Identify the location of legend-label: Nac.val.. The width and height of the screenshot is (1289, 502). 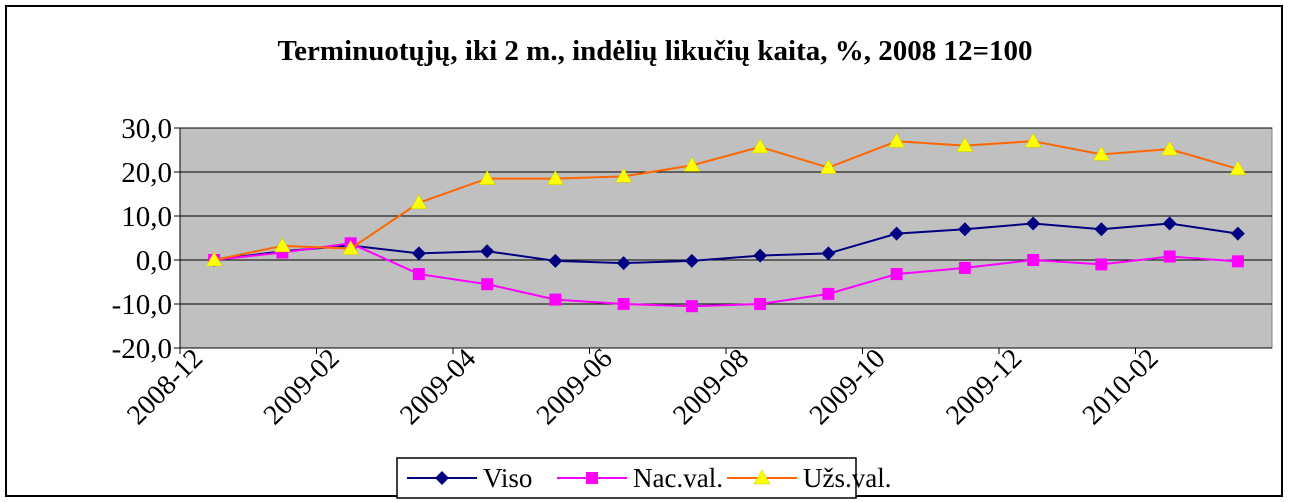
(678, 478).